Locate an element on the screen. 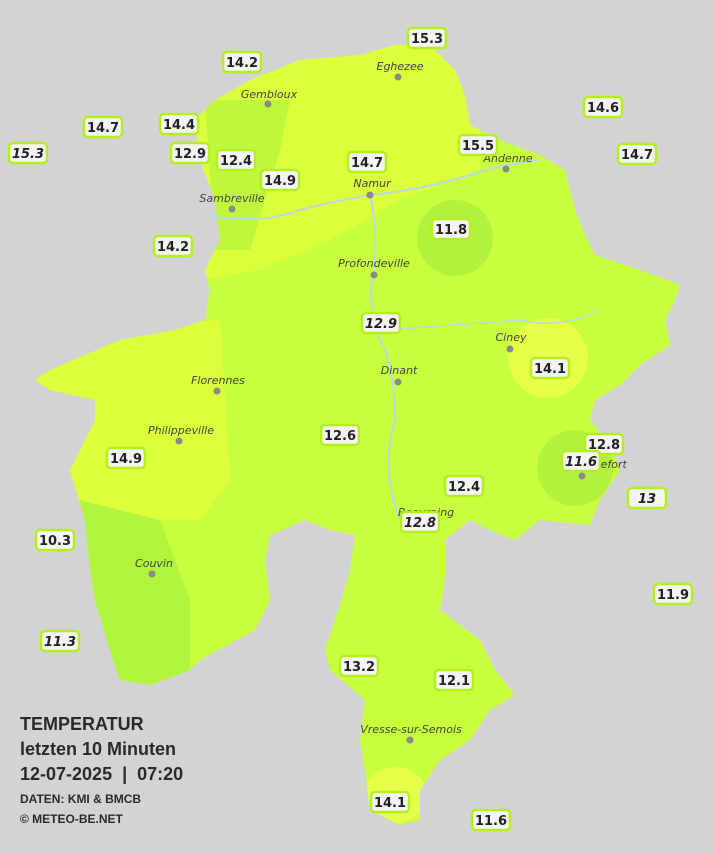 This screenshot has width=713, height=853. station-value: 11.3 is located at coordinates (60, 642).